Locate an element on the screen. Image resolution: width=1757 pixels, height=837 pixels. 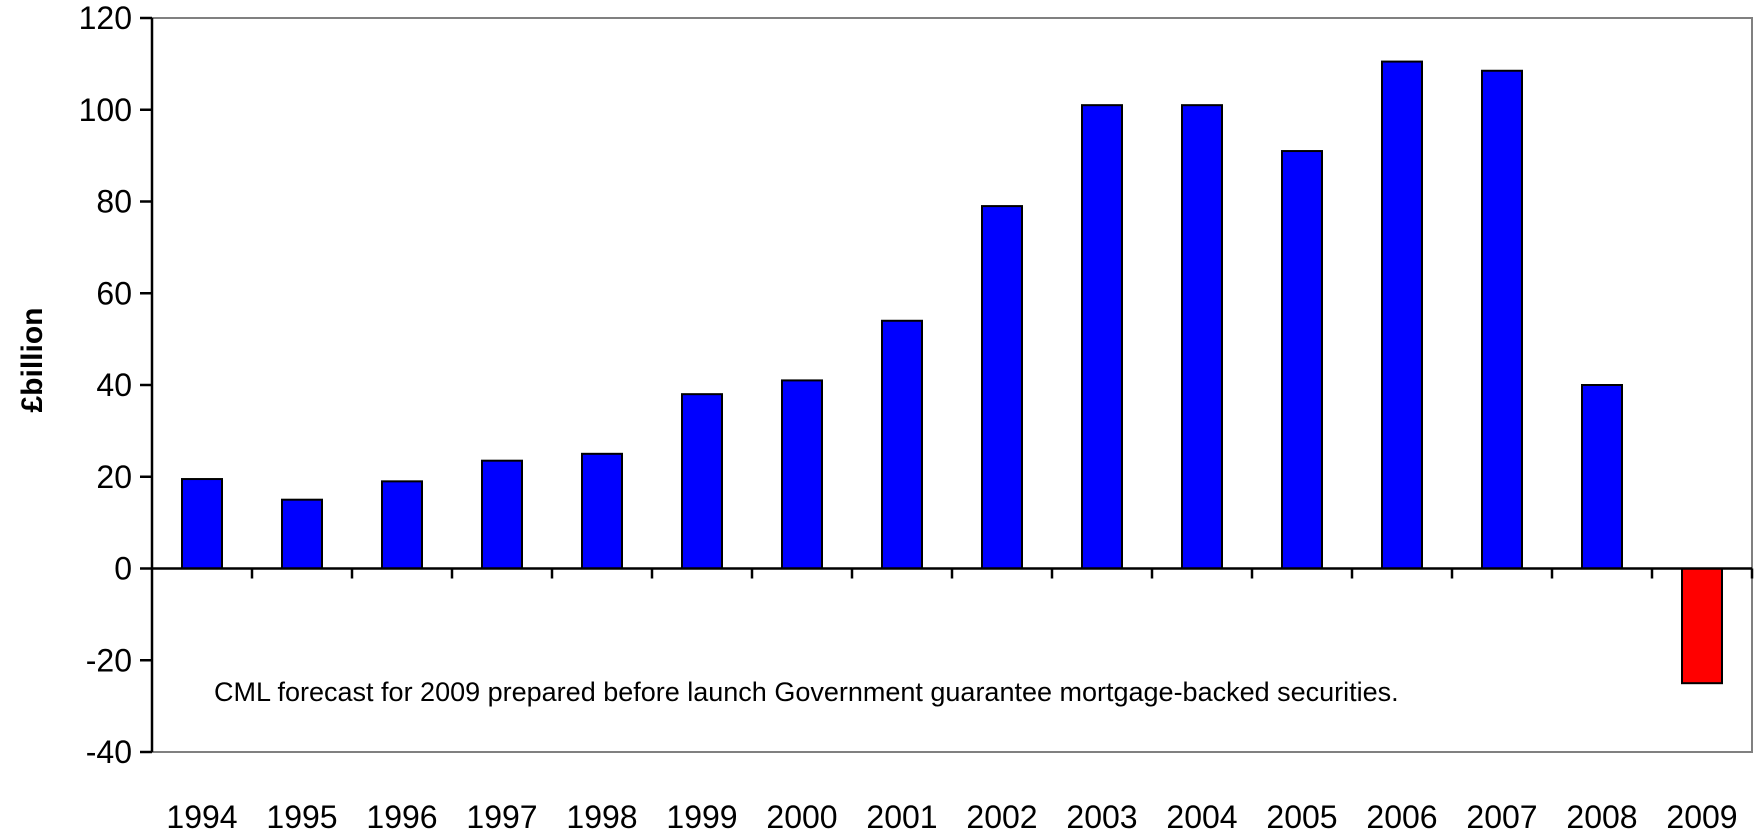
bar-2004 is located at coordinates (1202, 337).